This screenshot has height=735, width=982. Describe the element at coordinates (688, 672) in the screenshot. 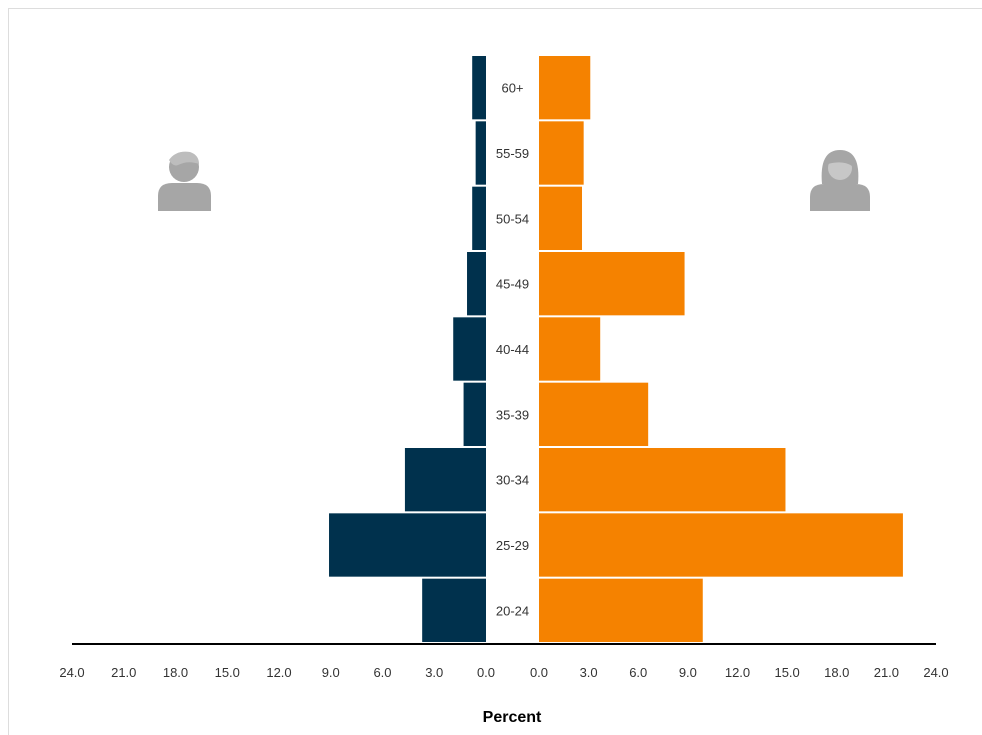

I see `right-tick-label: 9.0` at that location.